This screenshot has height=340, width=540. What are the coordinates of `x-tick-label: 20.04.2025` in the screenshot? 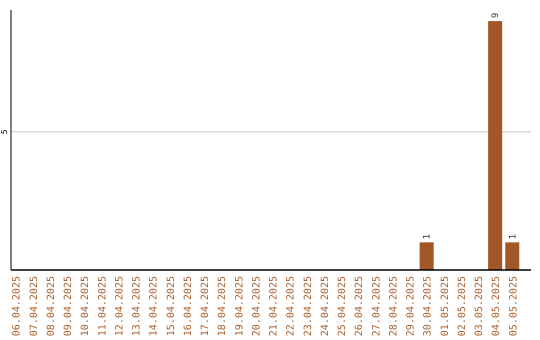 It's located at (256, 306).